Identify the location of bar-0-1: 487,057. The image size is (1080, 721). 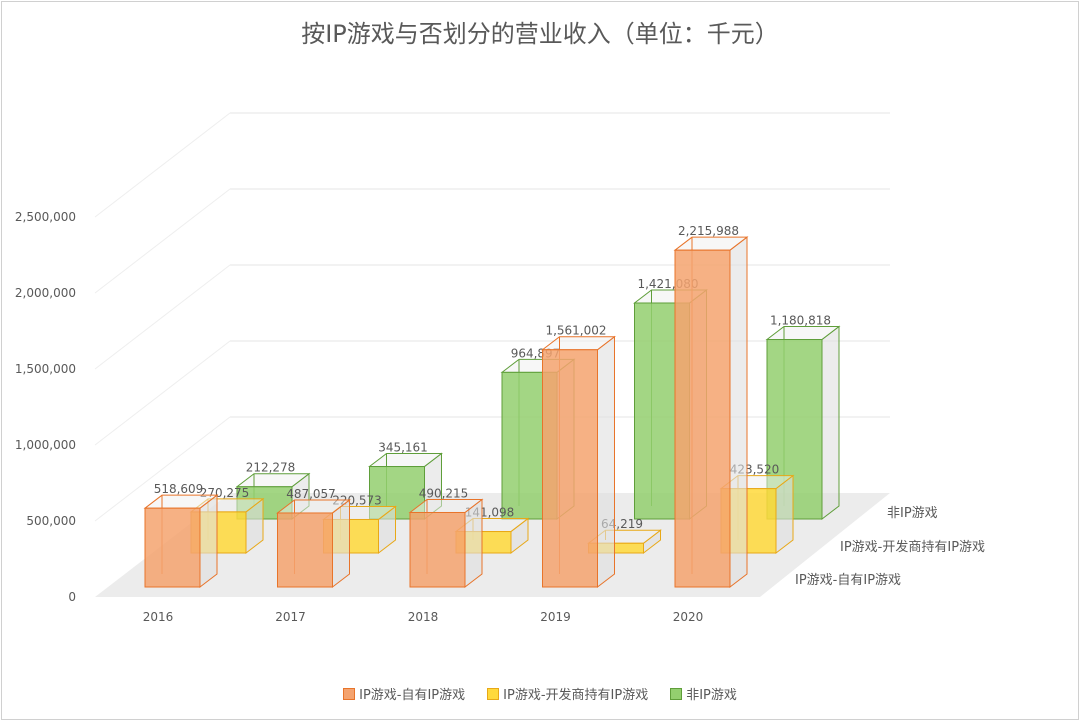
(313, 538).